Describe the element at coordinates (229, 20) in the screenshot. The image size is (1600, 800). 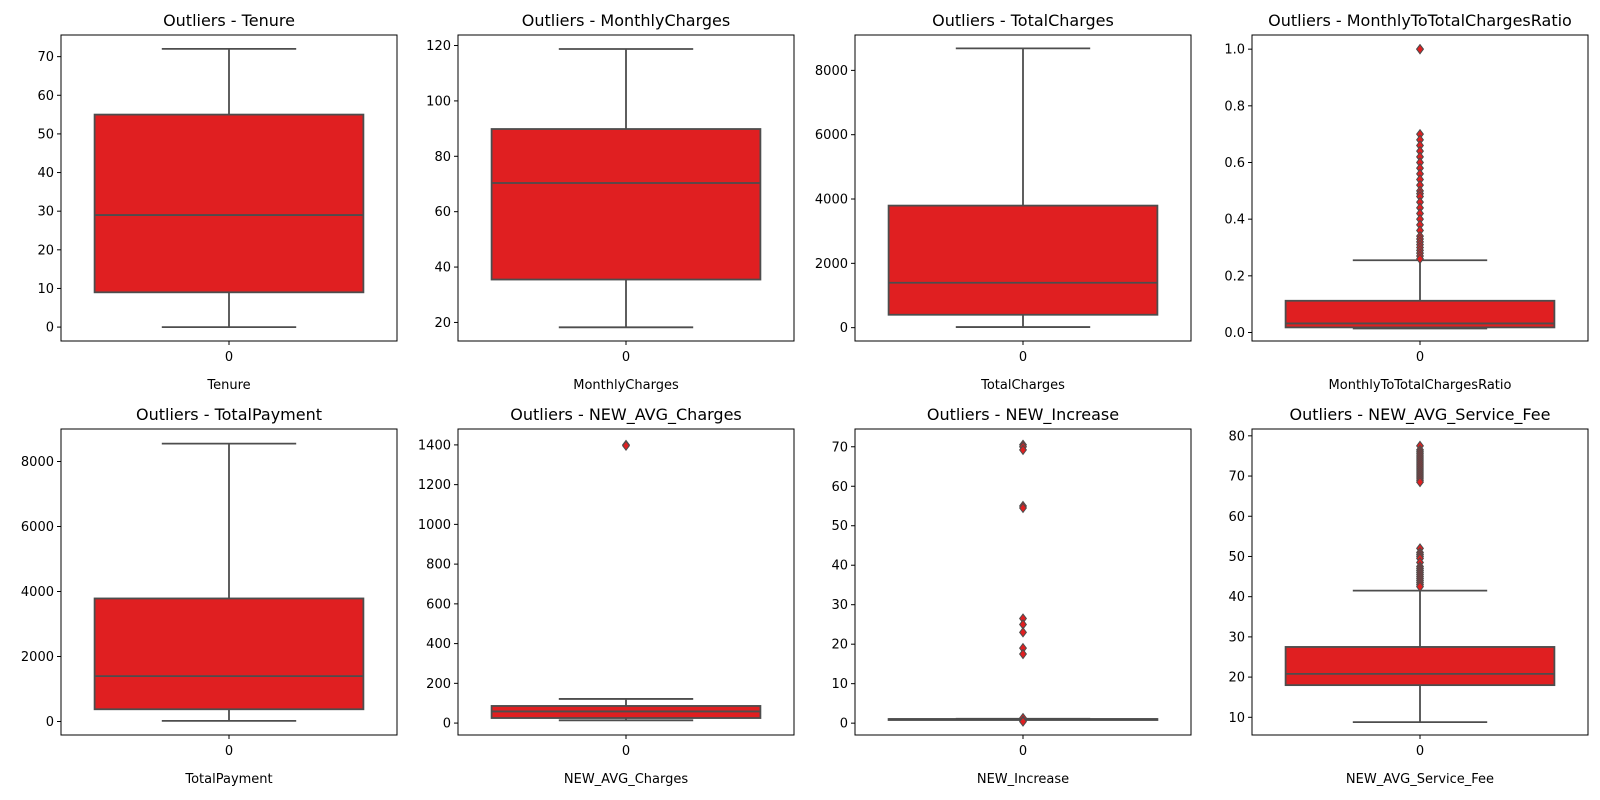
I see `subplot-title: Outliers - Tenure` at that location.